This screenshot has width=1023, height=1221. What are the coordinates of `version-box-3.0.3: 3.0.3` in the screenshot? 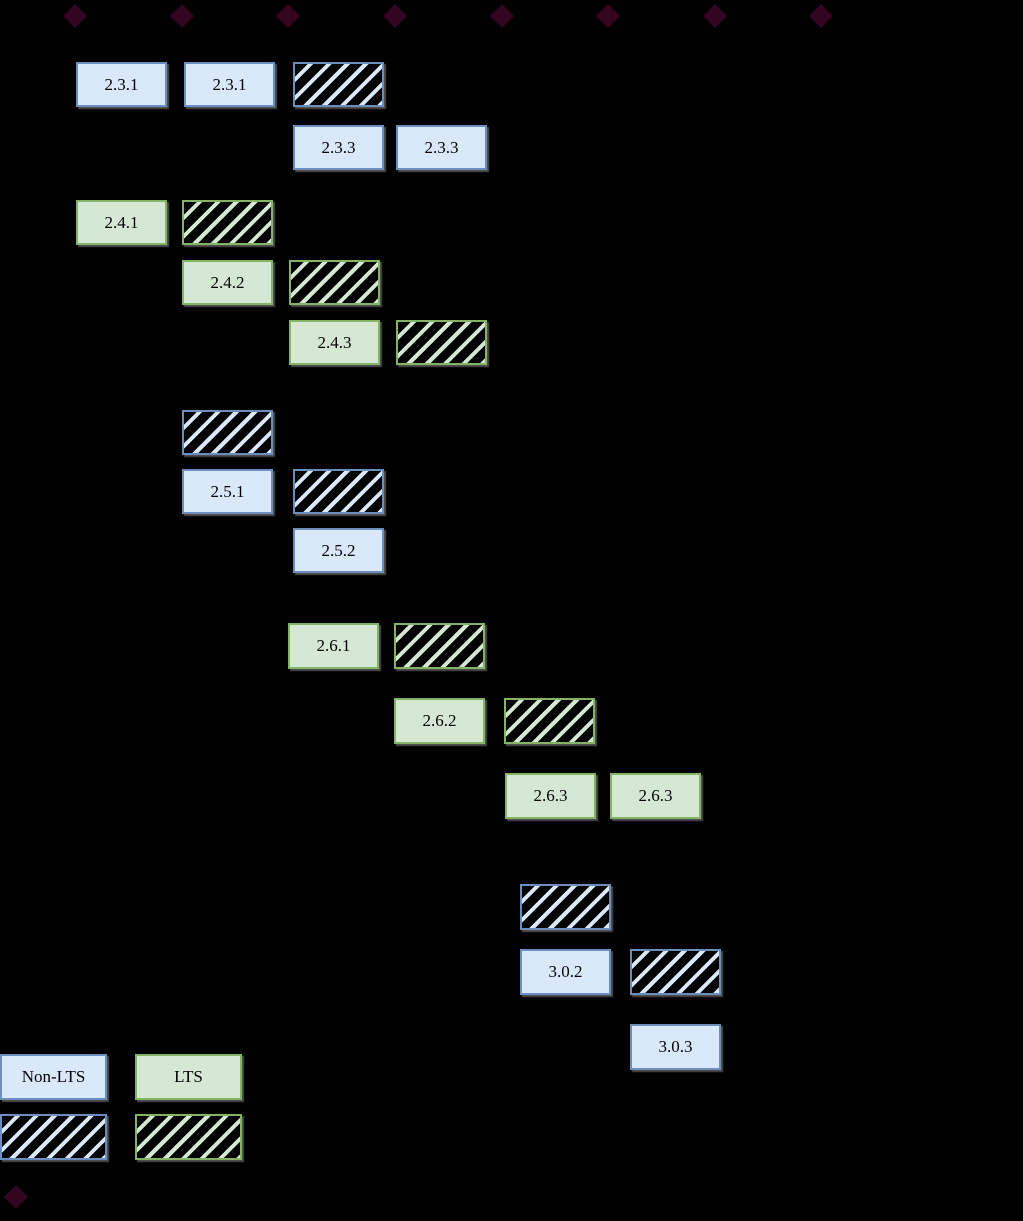 It's located at (675, 1047).